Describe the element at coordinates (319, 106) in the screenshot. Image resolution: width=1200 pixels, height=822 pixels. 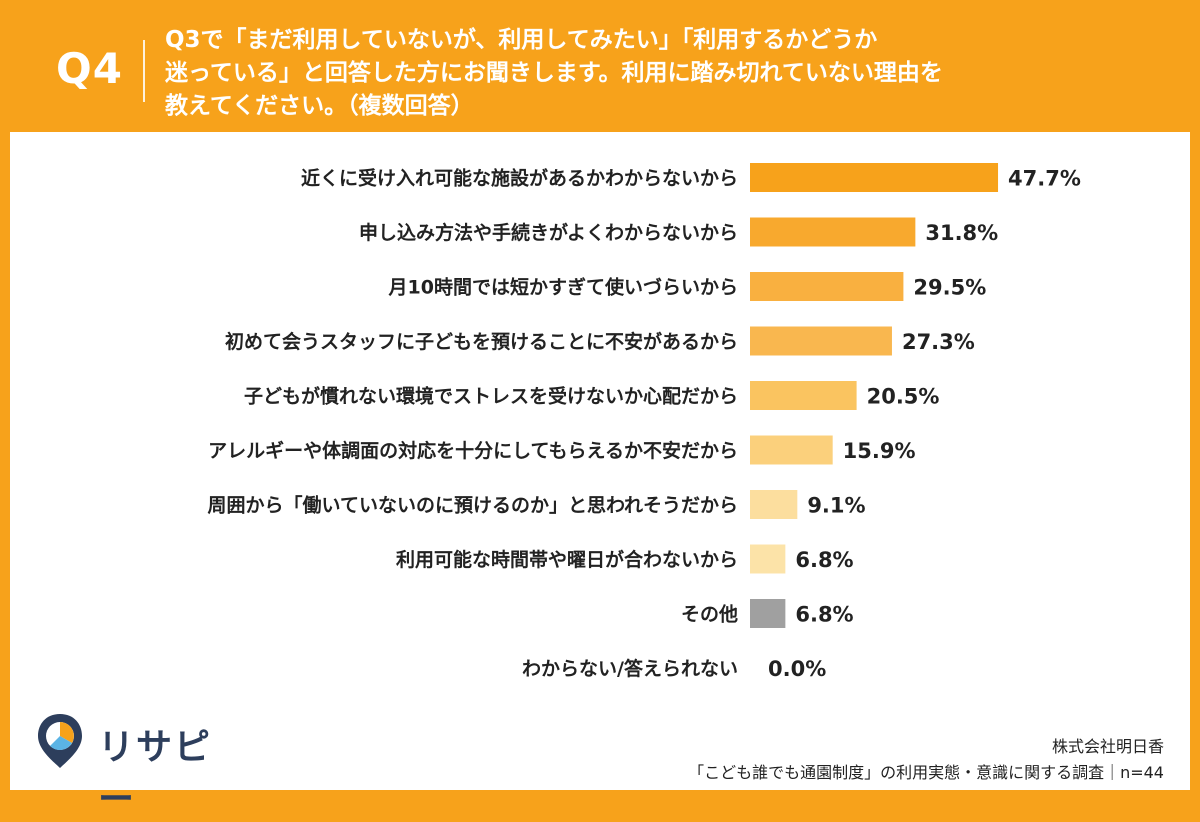
I see `question-line-3: 教えてください。（複数回答）` at that location.